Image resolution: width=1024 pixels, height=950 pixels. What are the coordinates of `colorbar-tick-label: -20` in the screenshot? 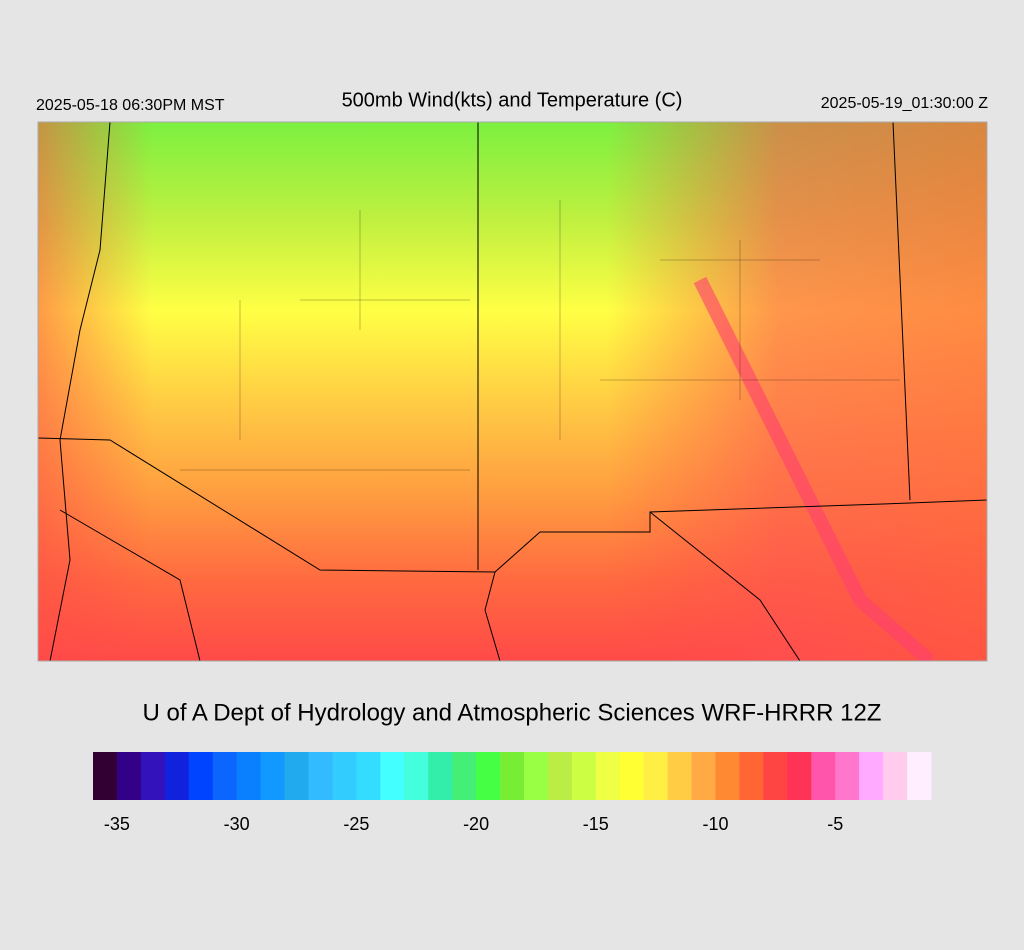 It's located at (476, 824).